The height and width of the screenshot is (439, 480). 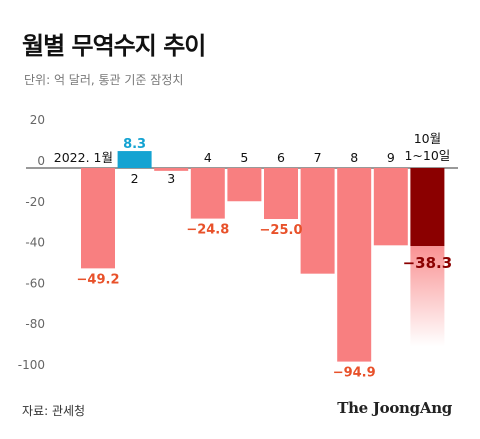 I want to click on category-label: 3, so click(x=171, y=178).